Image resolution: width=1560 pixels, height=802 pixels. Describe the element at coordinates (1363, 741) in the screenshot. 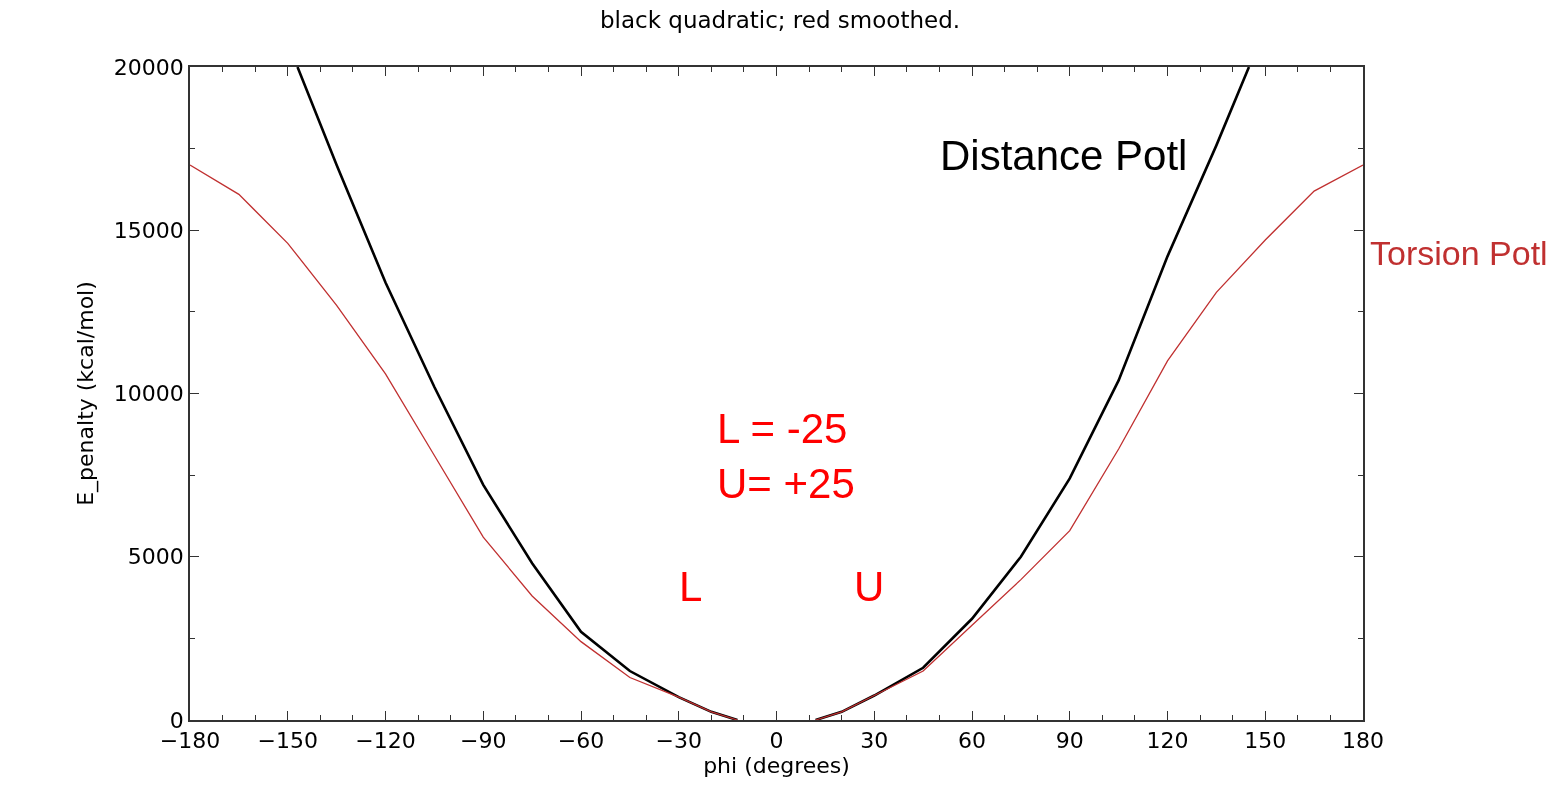

I see `x-tick-label: 180` at that location.